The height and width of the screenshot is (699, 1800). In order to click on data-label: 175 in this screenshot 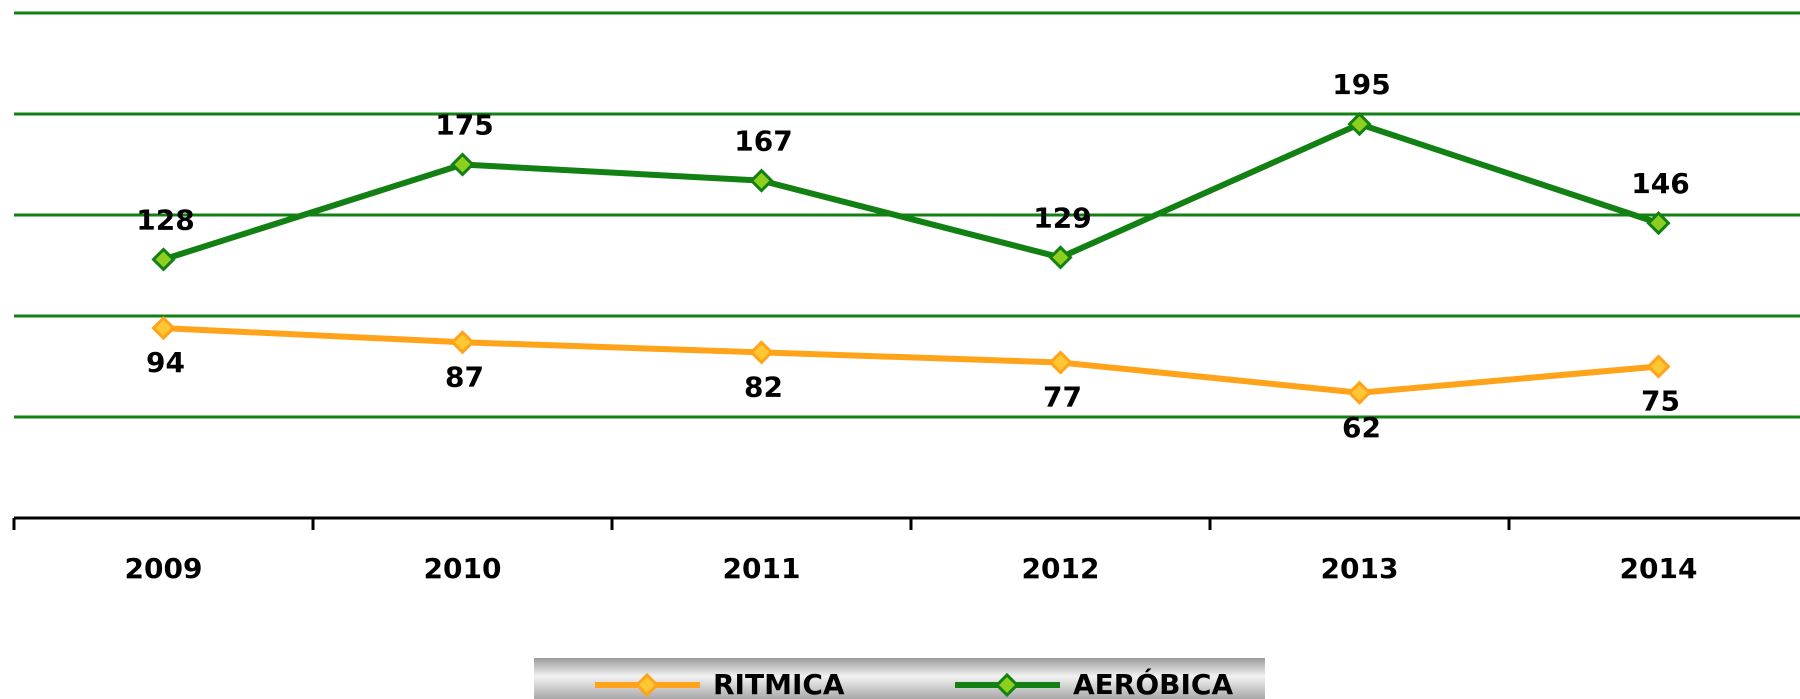, I will do `click(464, 125)`.